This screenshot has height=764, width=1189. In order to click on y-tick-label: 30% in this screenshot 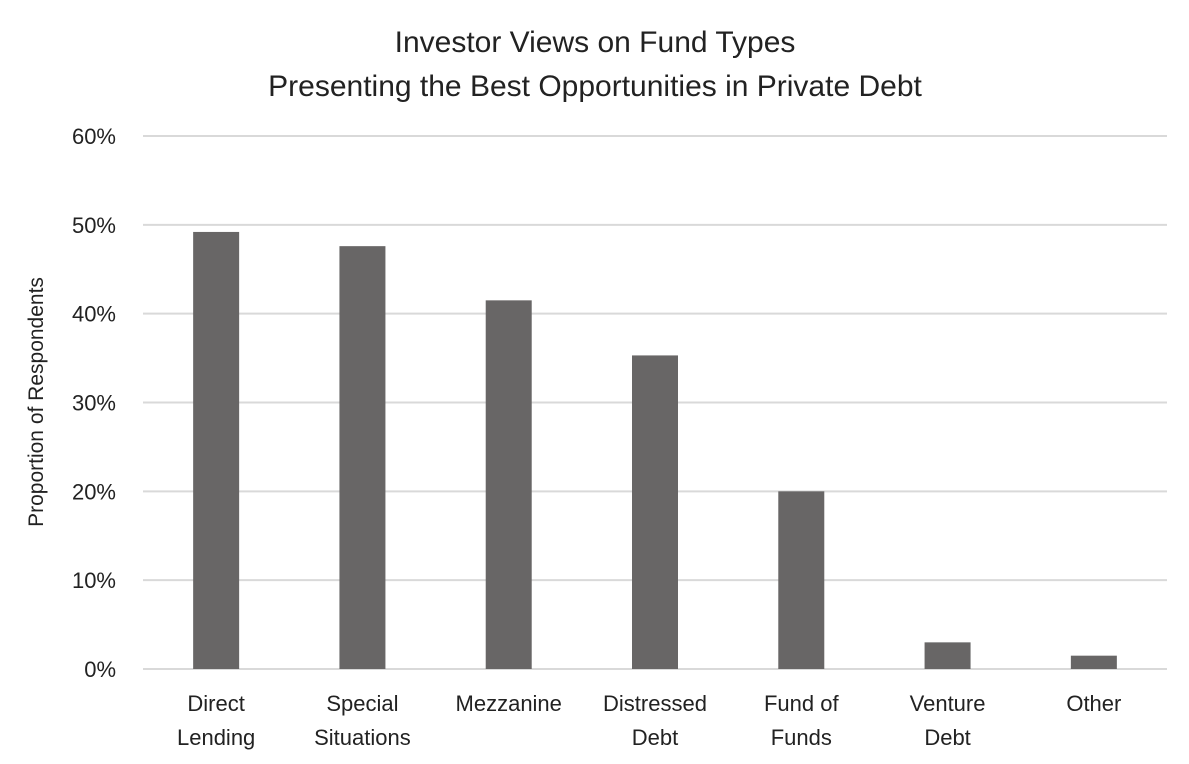, I will do `click(94, 403)`.